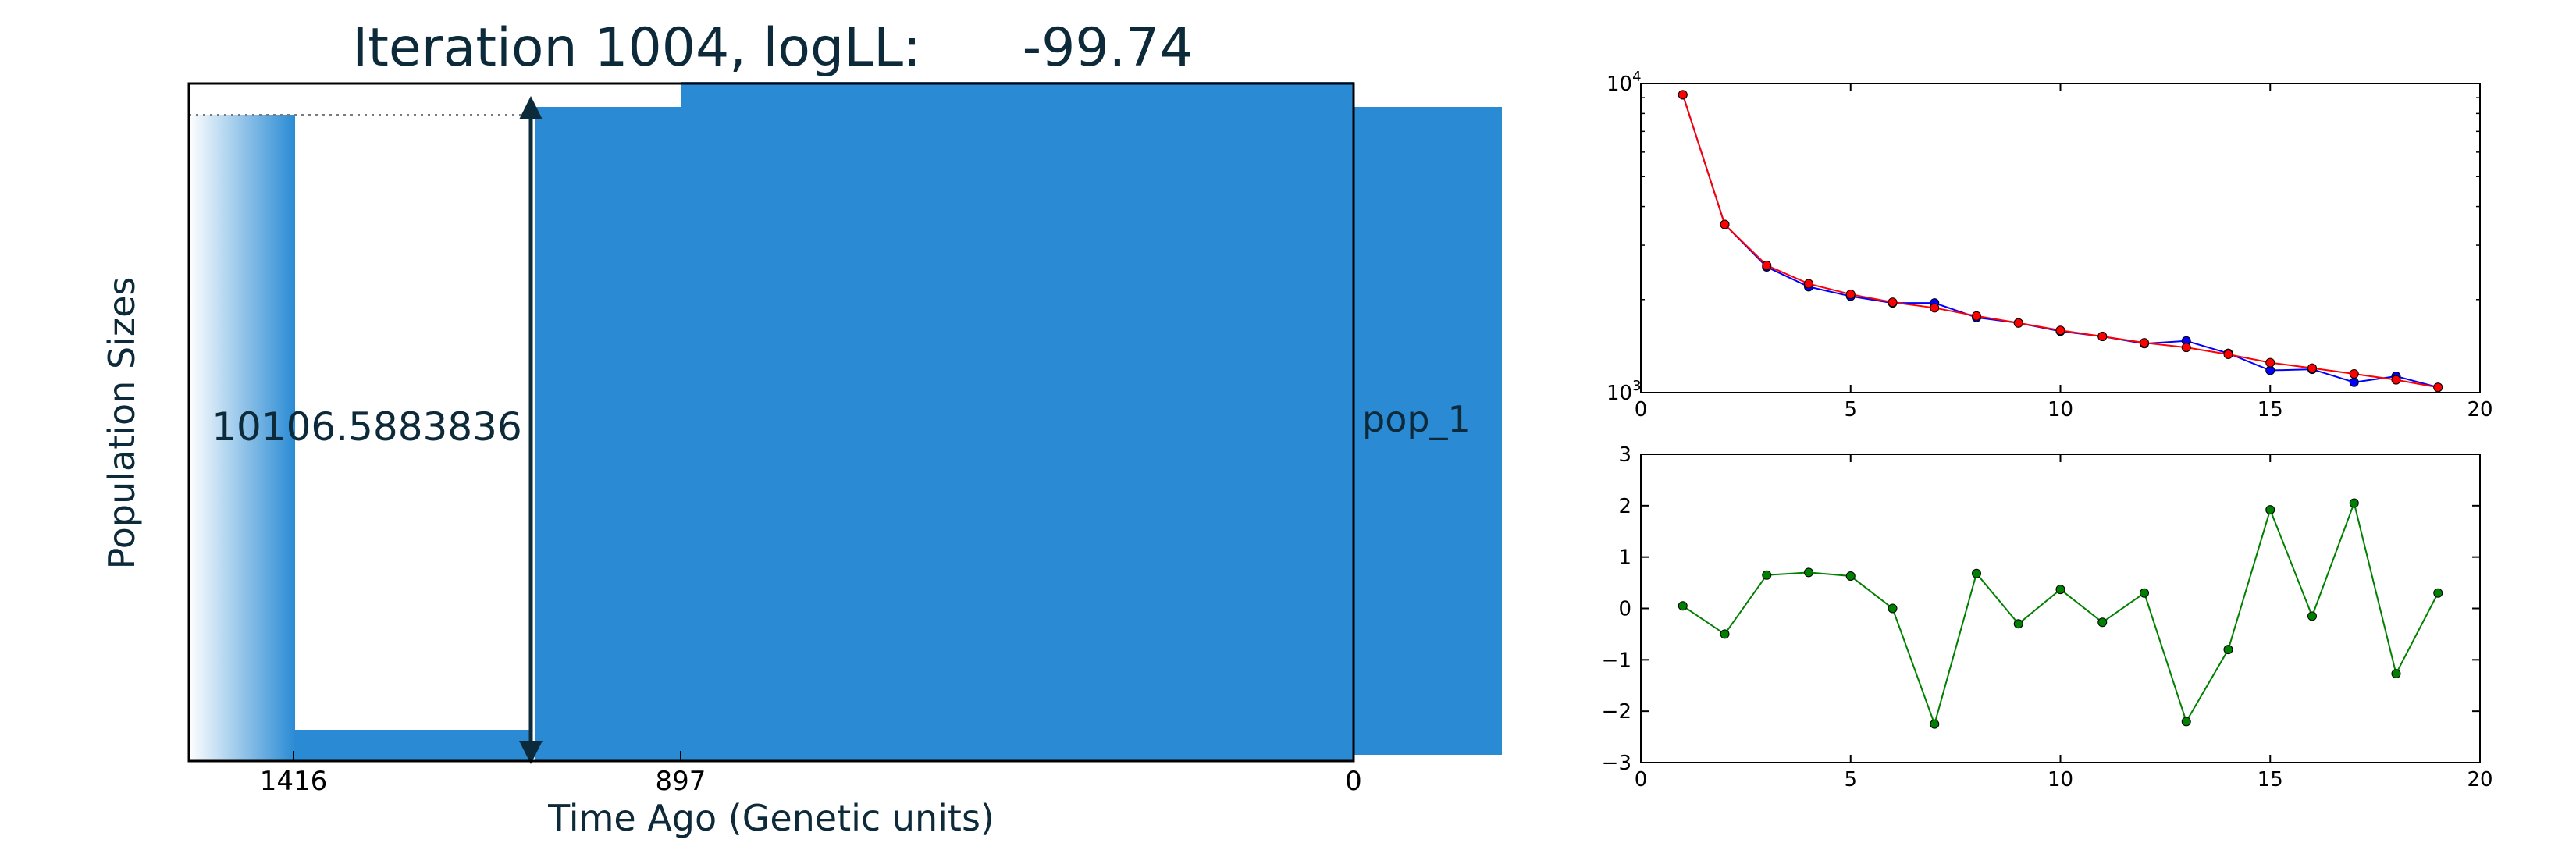  I want to click on residual-trace-ytick-label: −3, so click(1616, 763).